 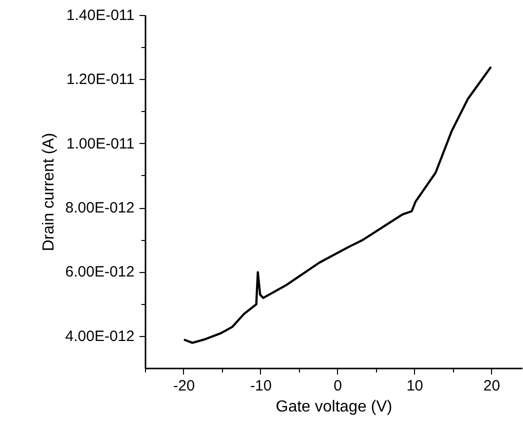 What do you see at coordinates (100, 15) in the screenshot?
I see `y-tick-label: 1.40E-011` at bounding box center [100, 15].